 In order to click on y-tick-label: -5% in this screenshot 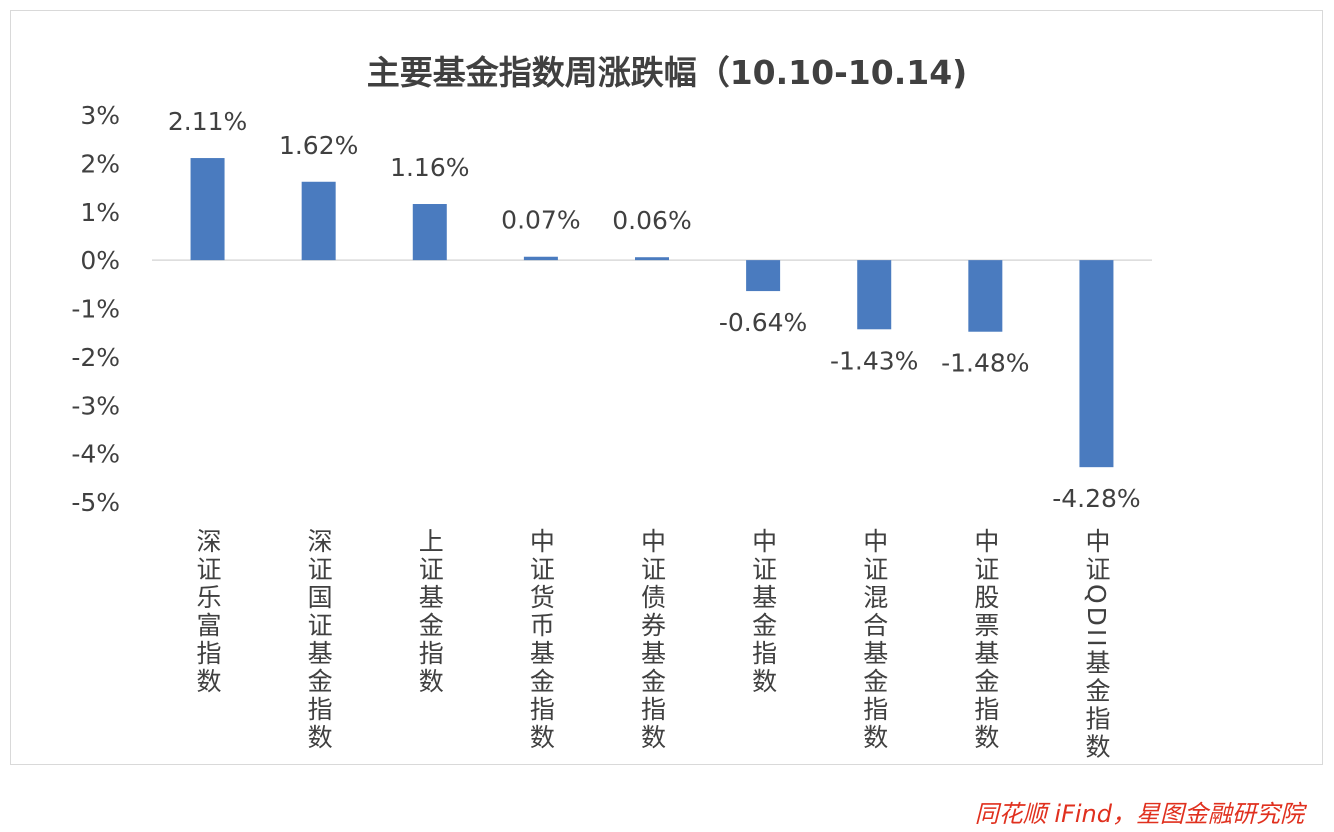, I will do `click(95, 502)`.